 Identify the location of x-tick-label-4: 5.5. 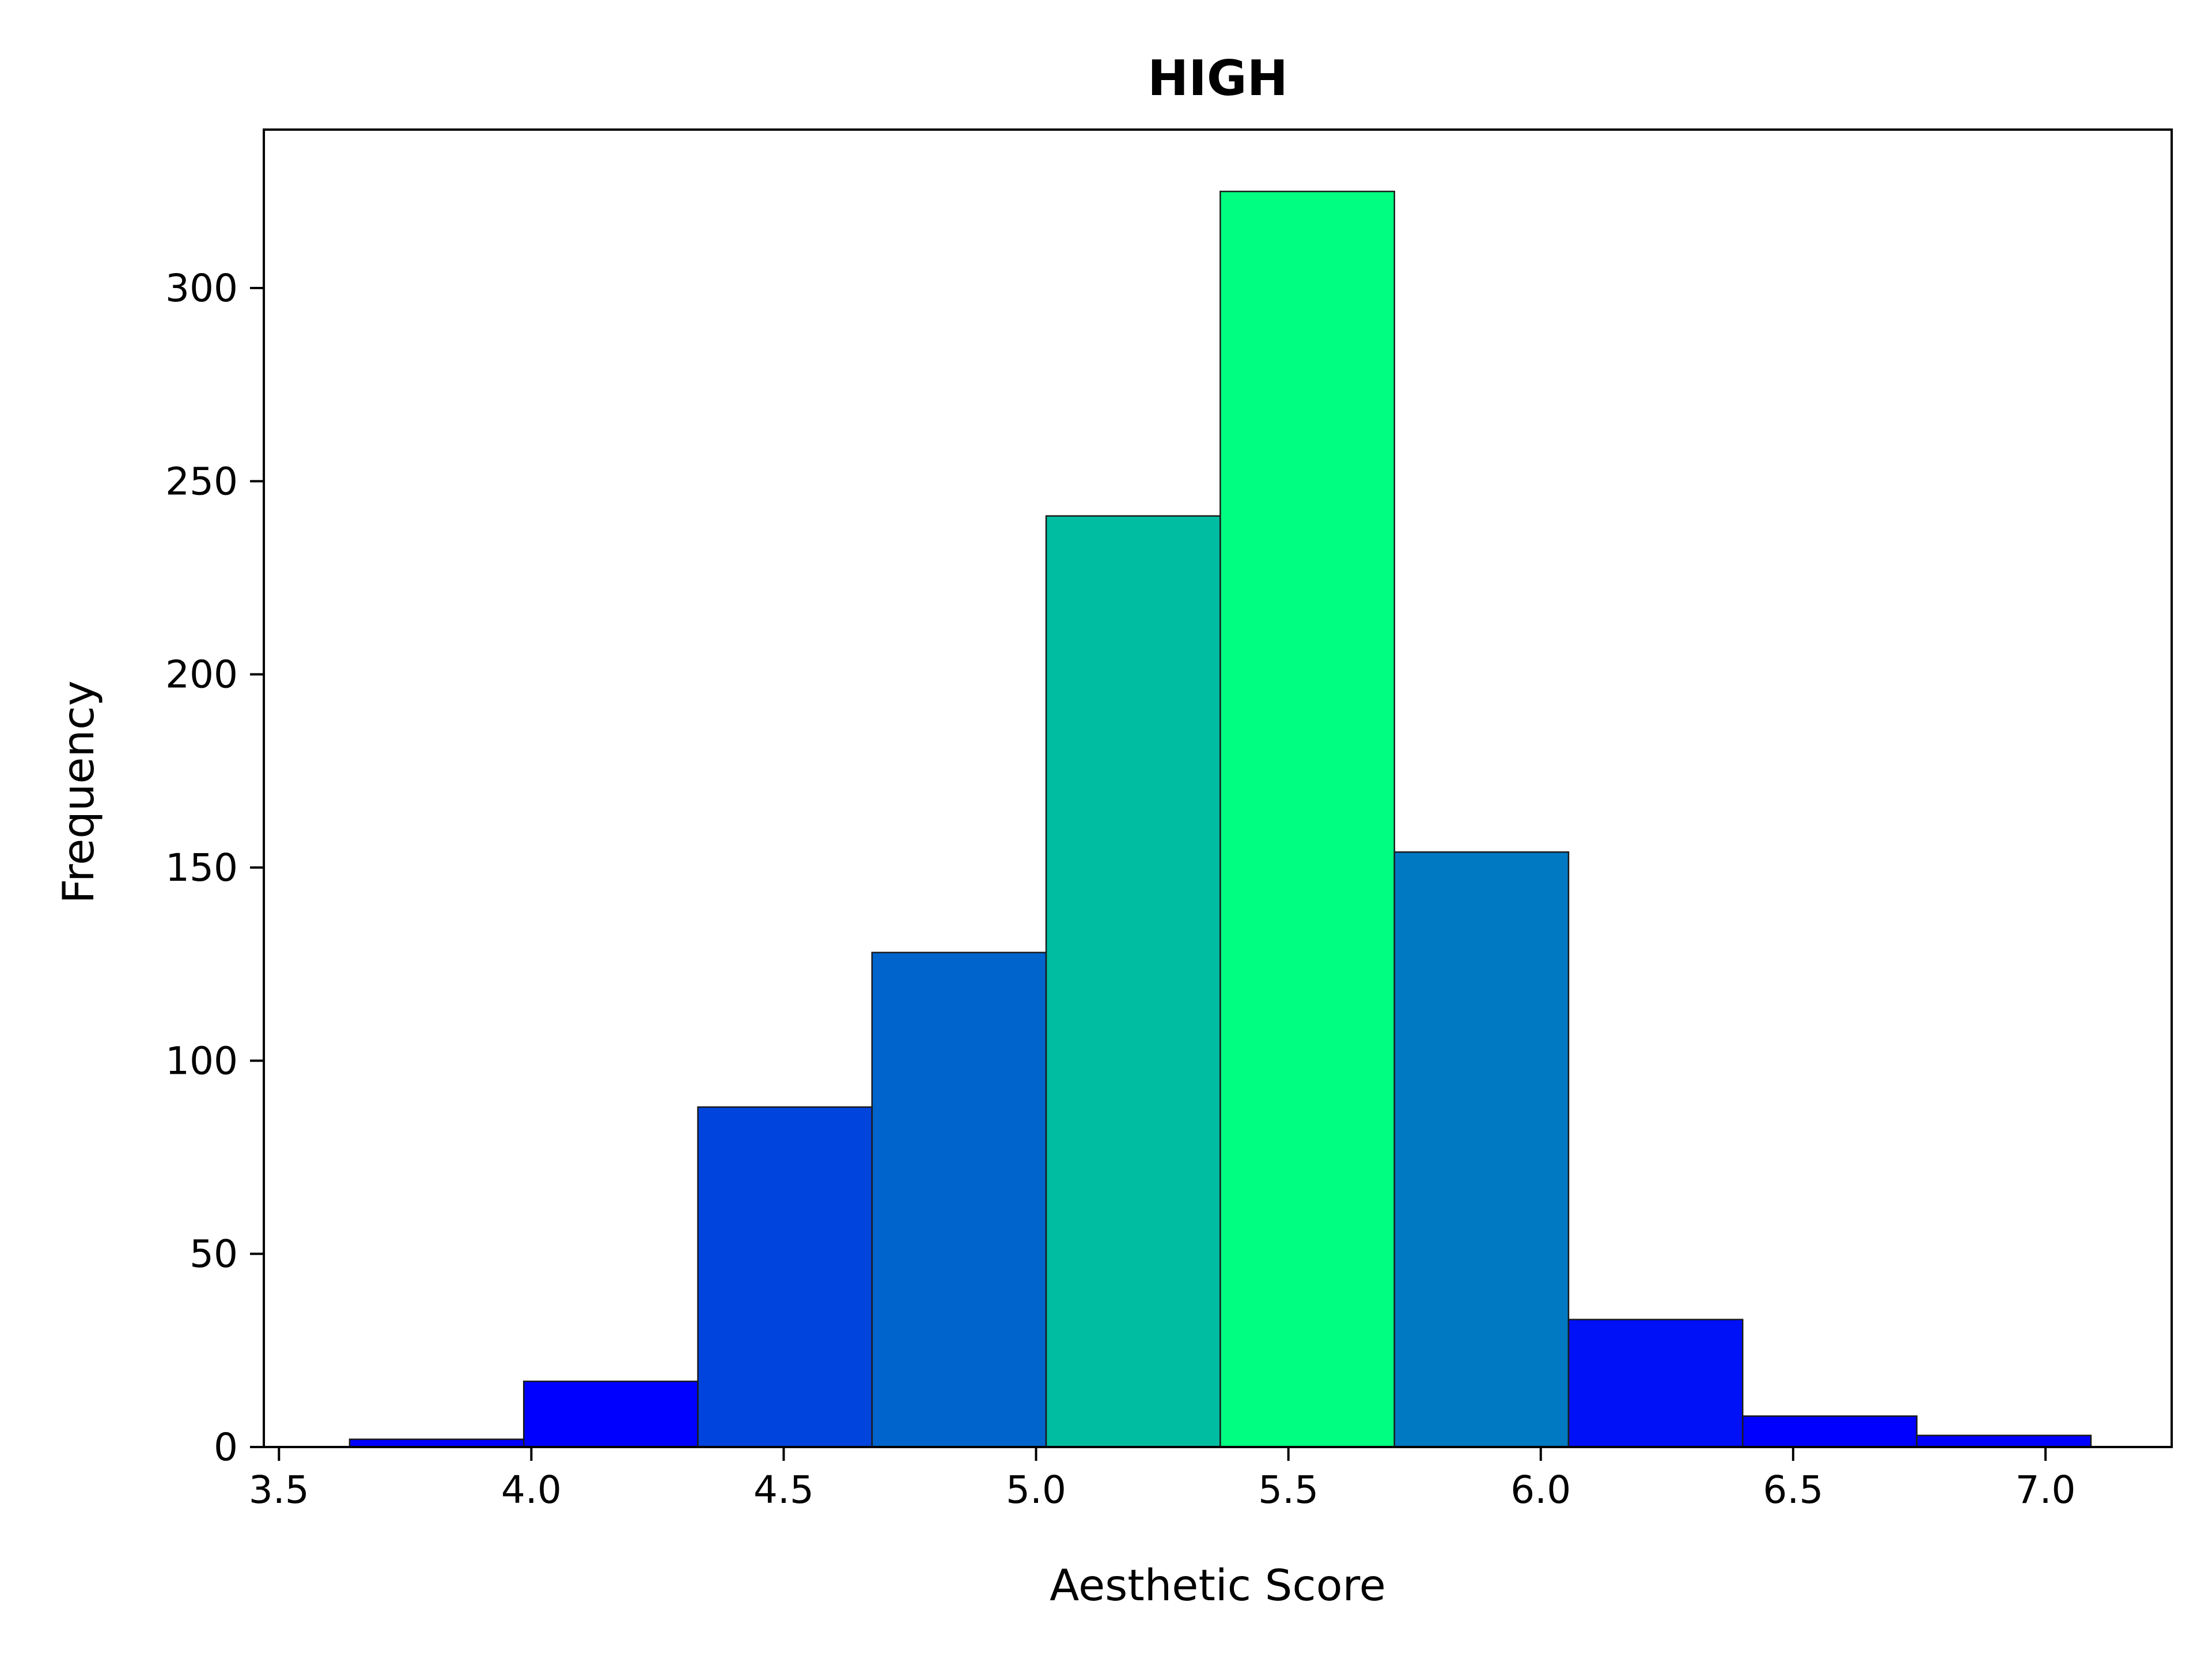
(1288, 1490).